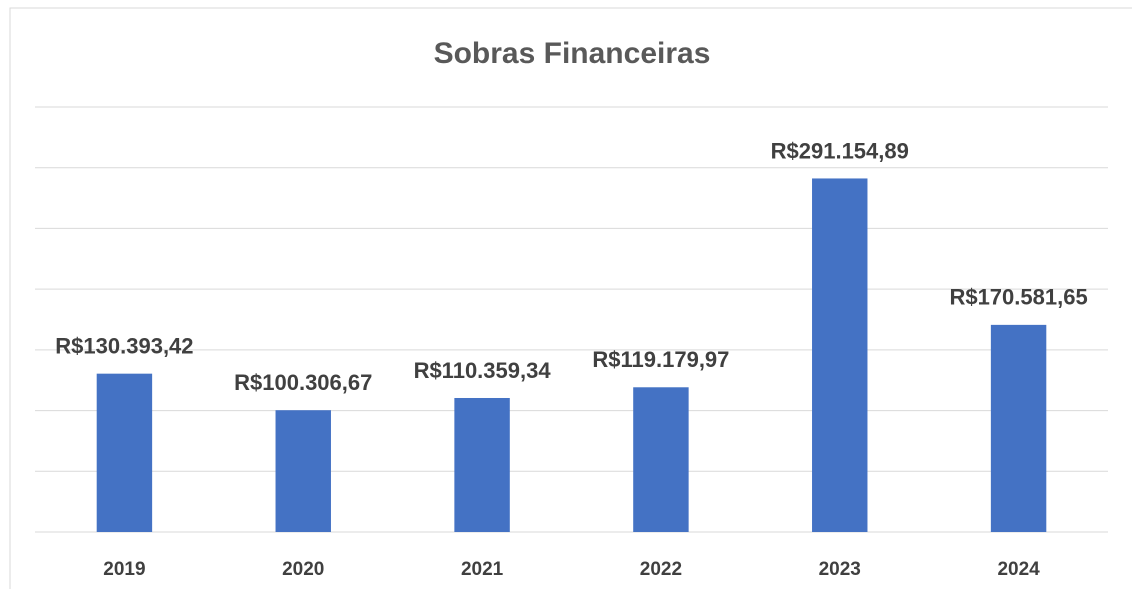 The width and height of the screenshot is (1132, 589). I want to click on data-label: R$130.393,42, so click(124, 345).